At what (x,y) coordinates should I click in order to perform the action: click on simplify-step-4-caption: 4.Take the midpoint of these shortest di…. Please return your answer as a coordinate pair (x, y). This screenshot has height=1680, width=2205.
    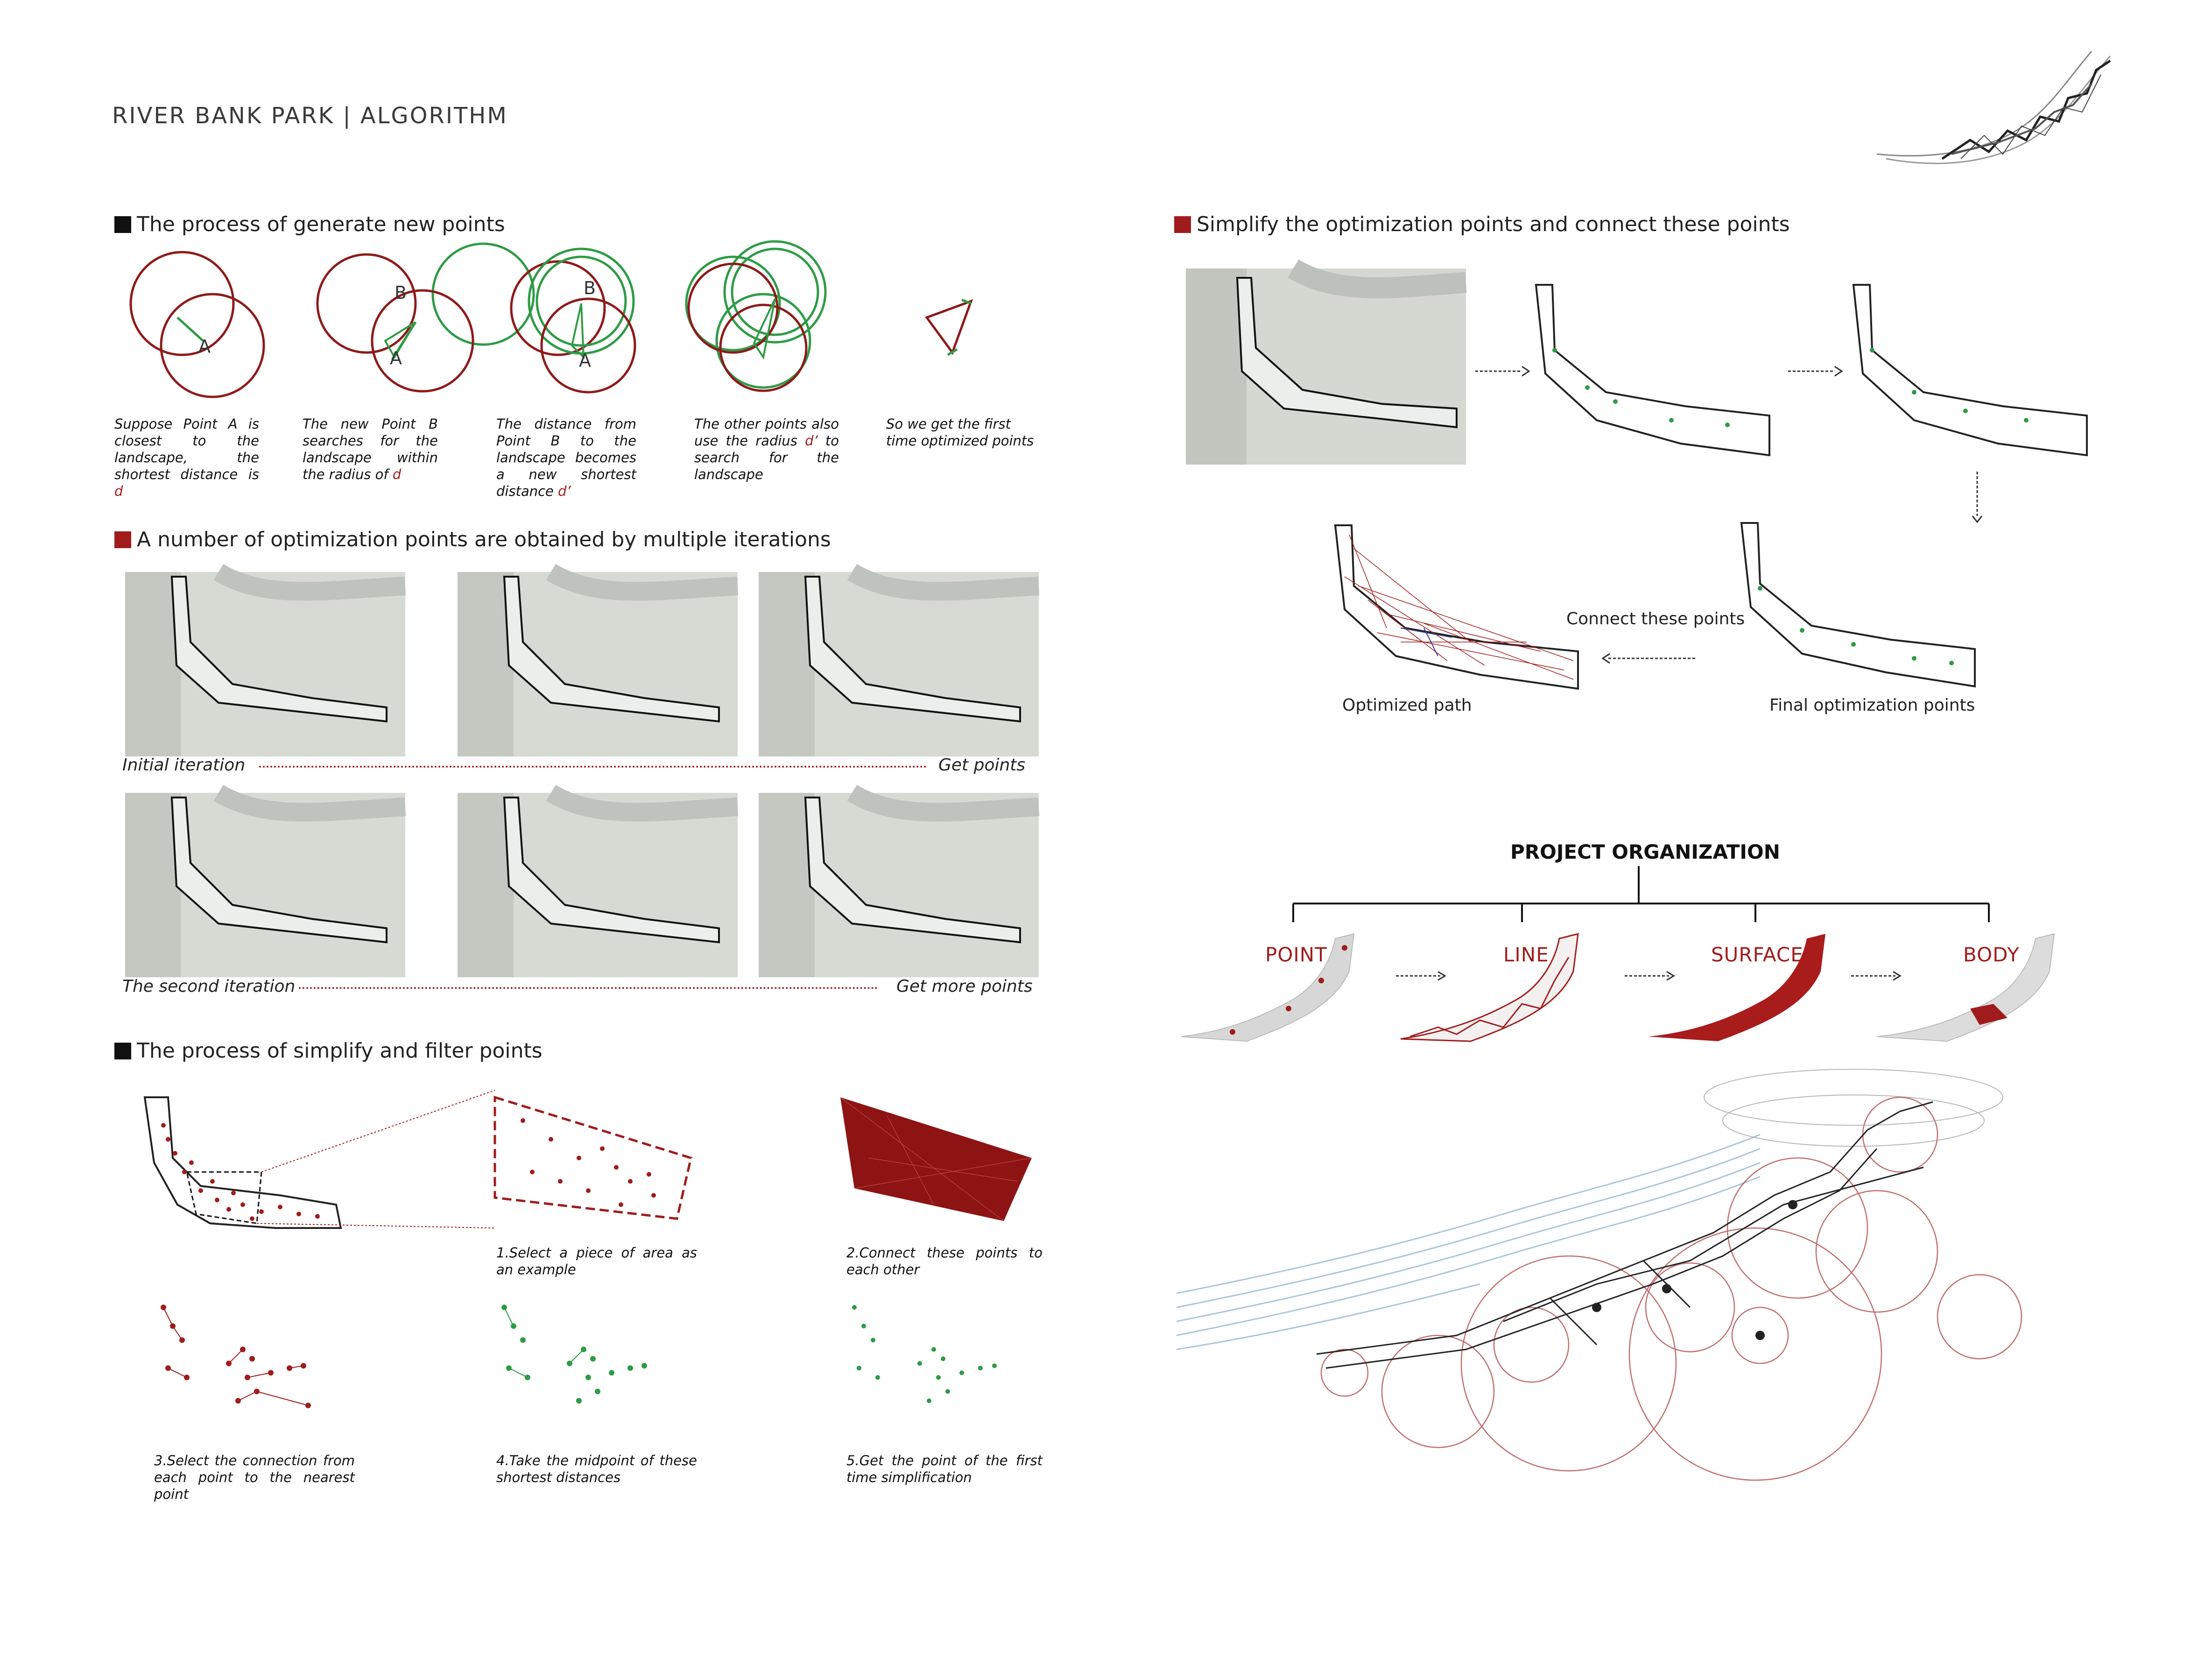
    Looking at the image, I should click on (596, 1469).